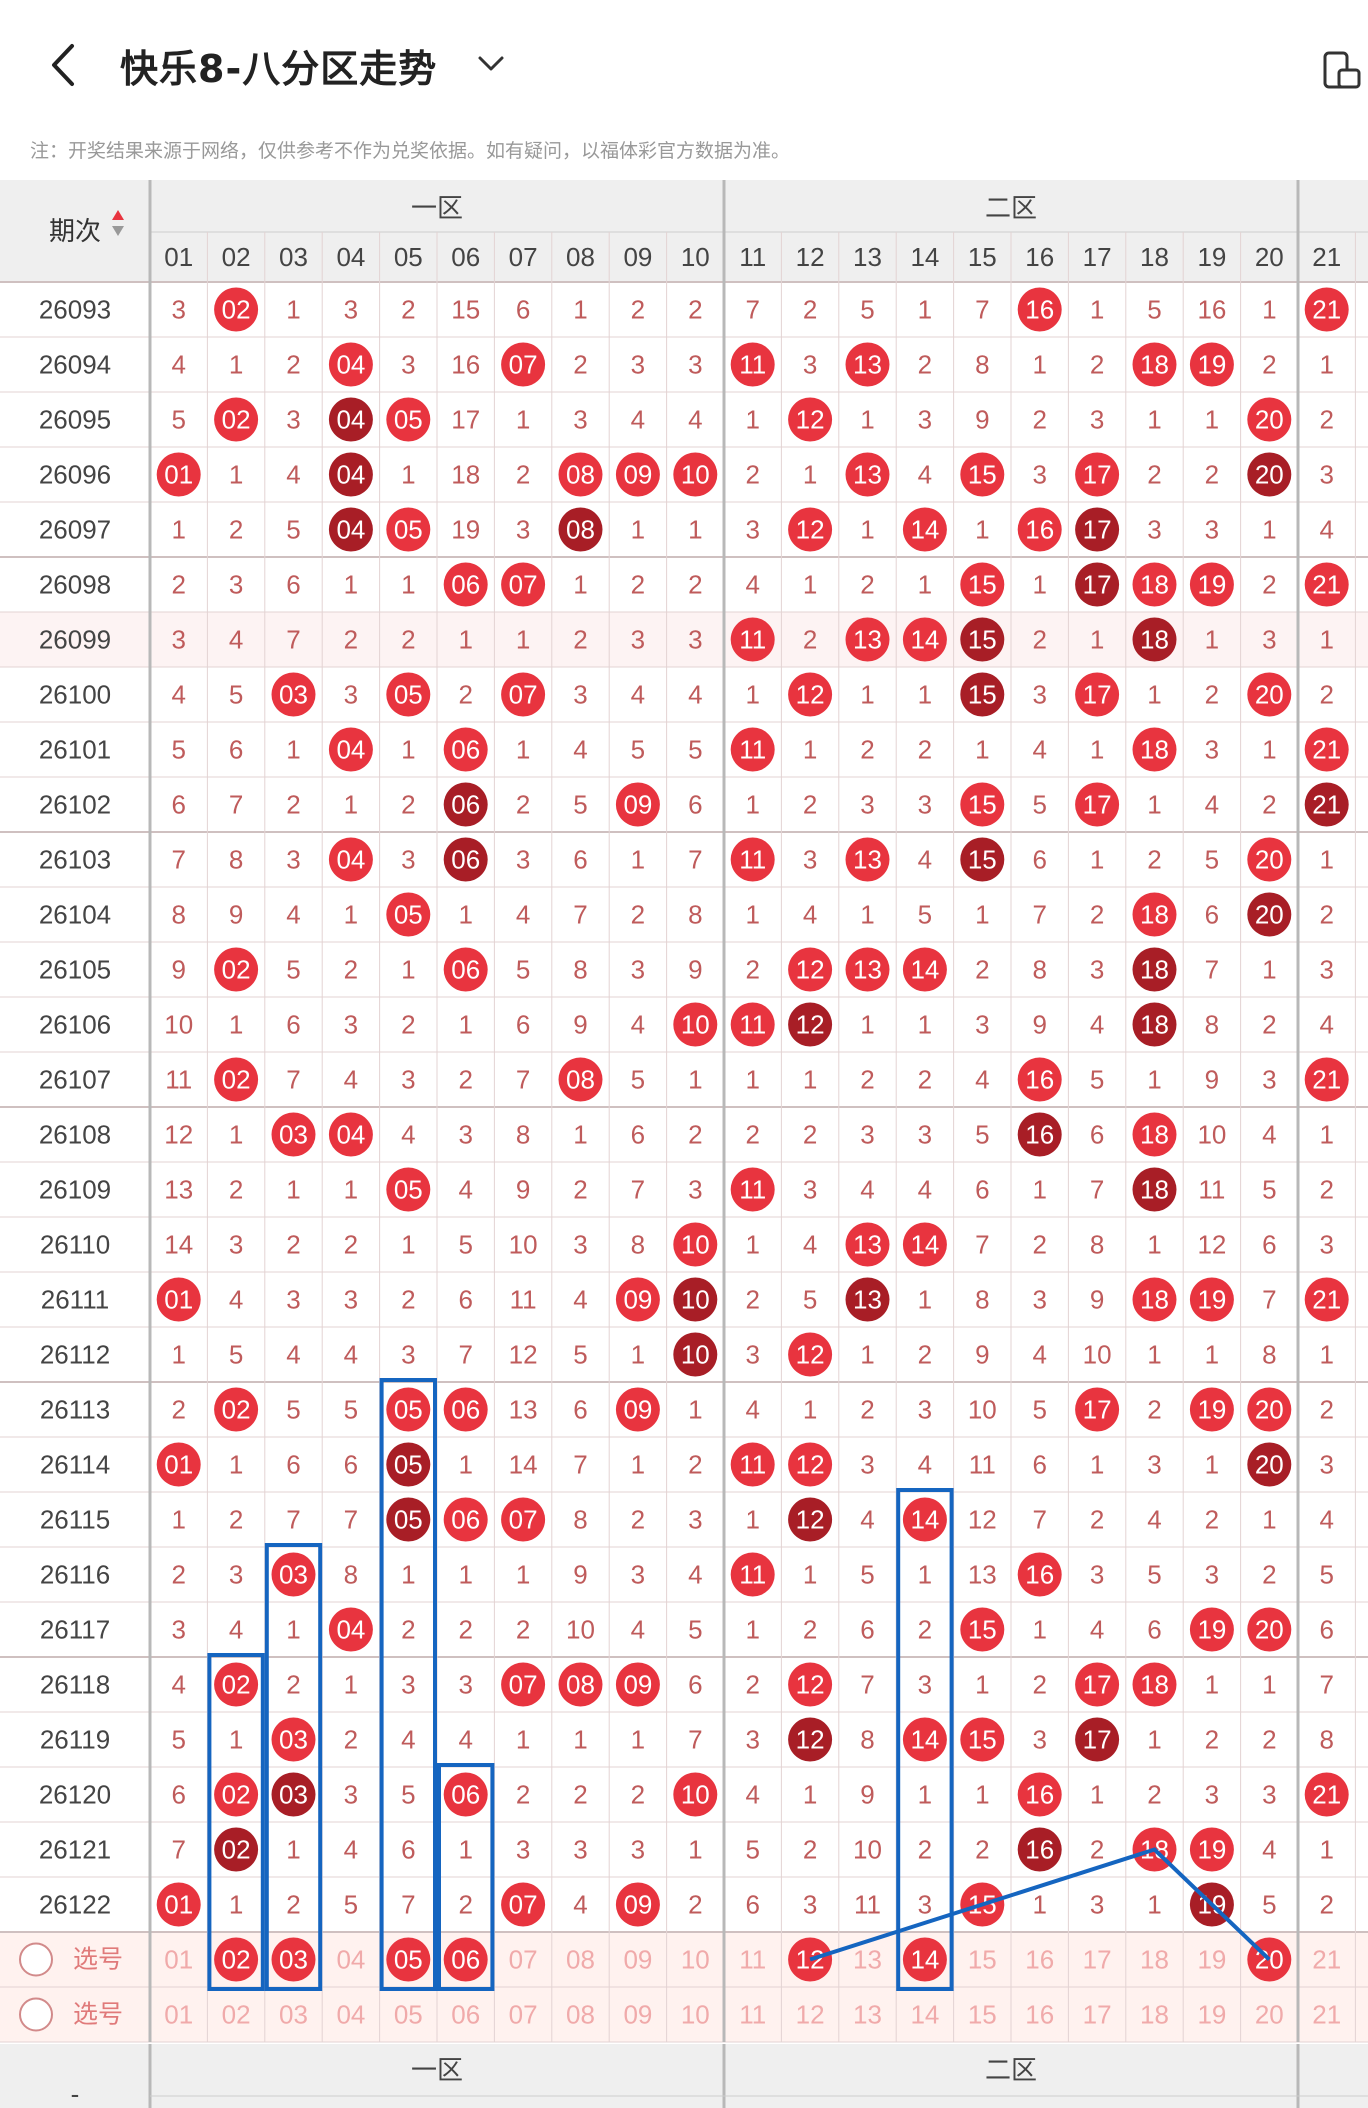 The image size is (1368, 2108). Describe the element at coordinates (293, 2015) in the screenshot. I see `select-cell-03: 03` at that location.